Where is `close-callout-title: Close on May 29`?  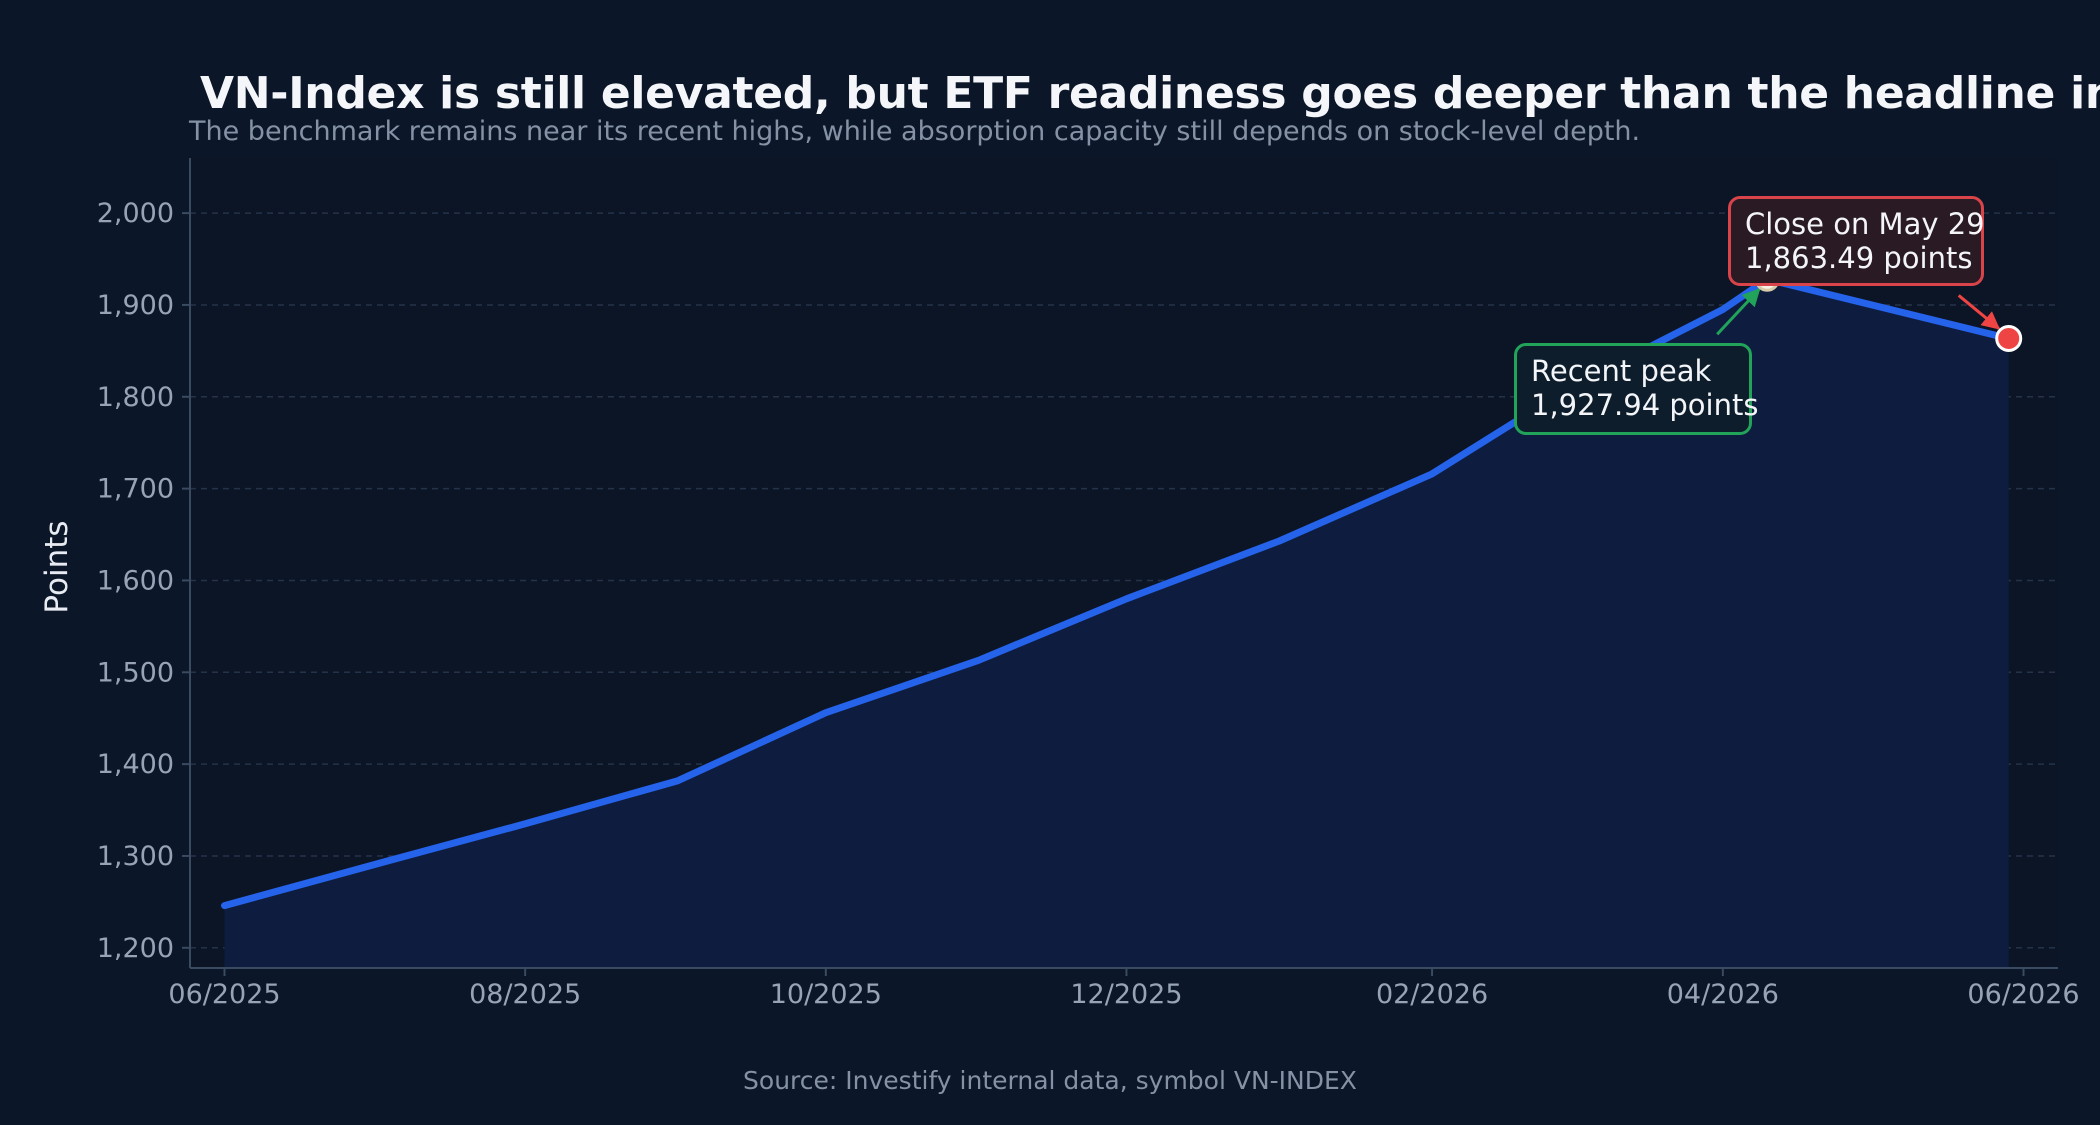
close-callout-title: Close on May 29 is located at coordinates (1865, 224).